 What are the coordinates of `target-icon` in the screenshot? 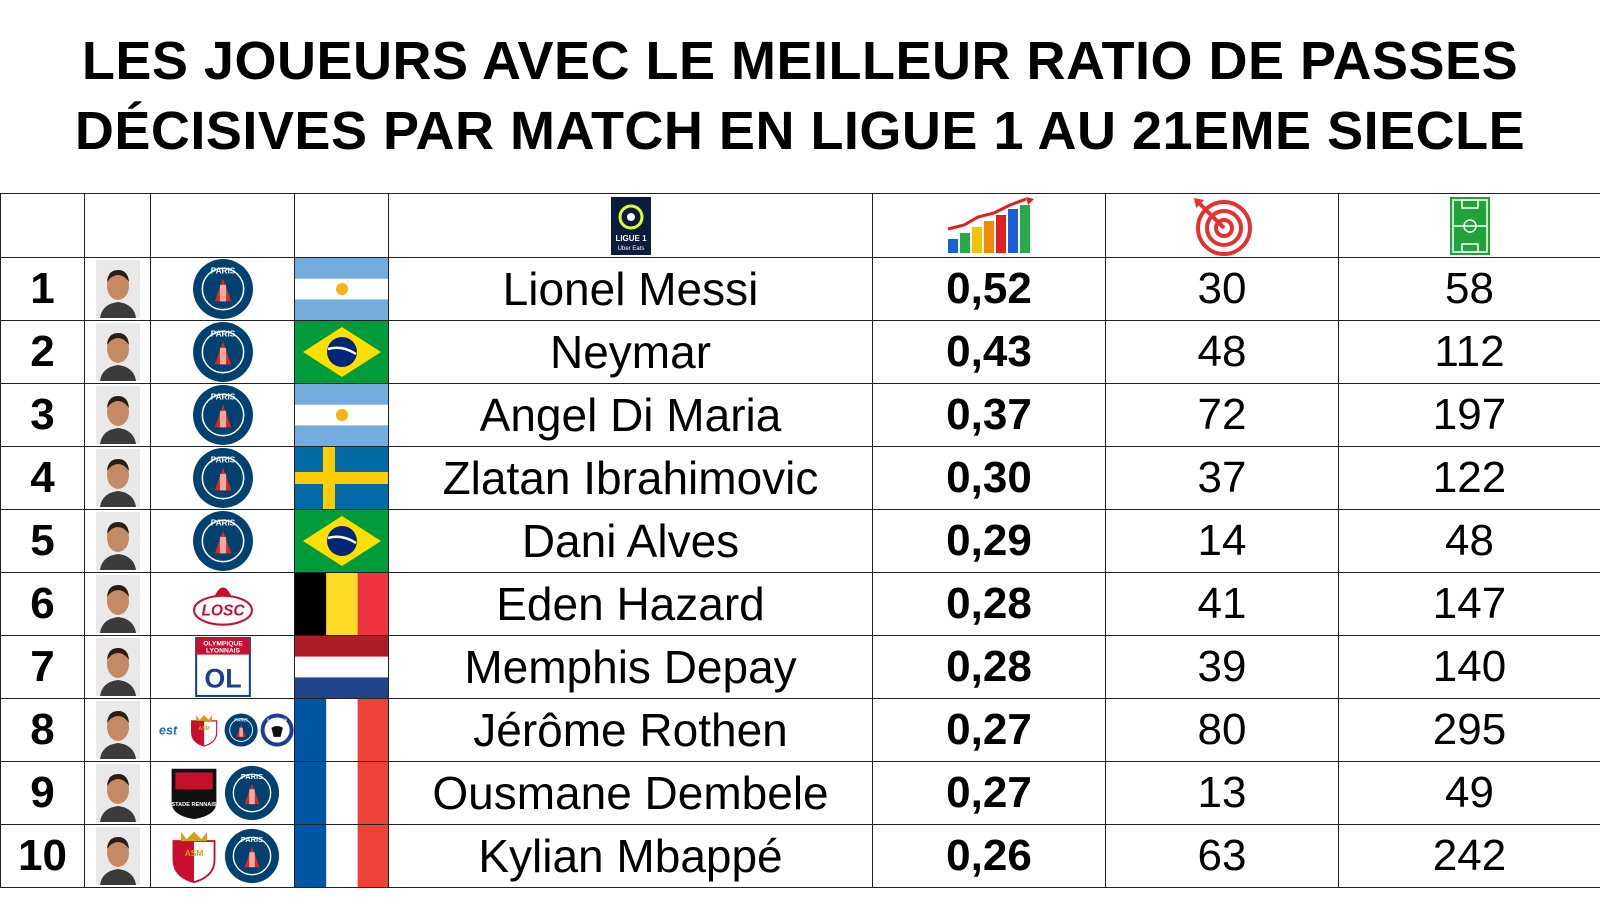 It's located at (1223, 226).